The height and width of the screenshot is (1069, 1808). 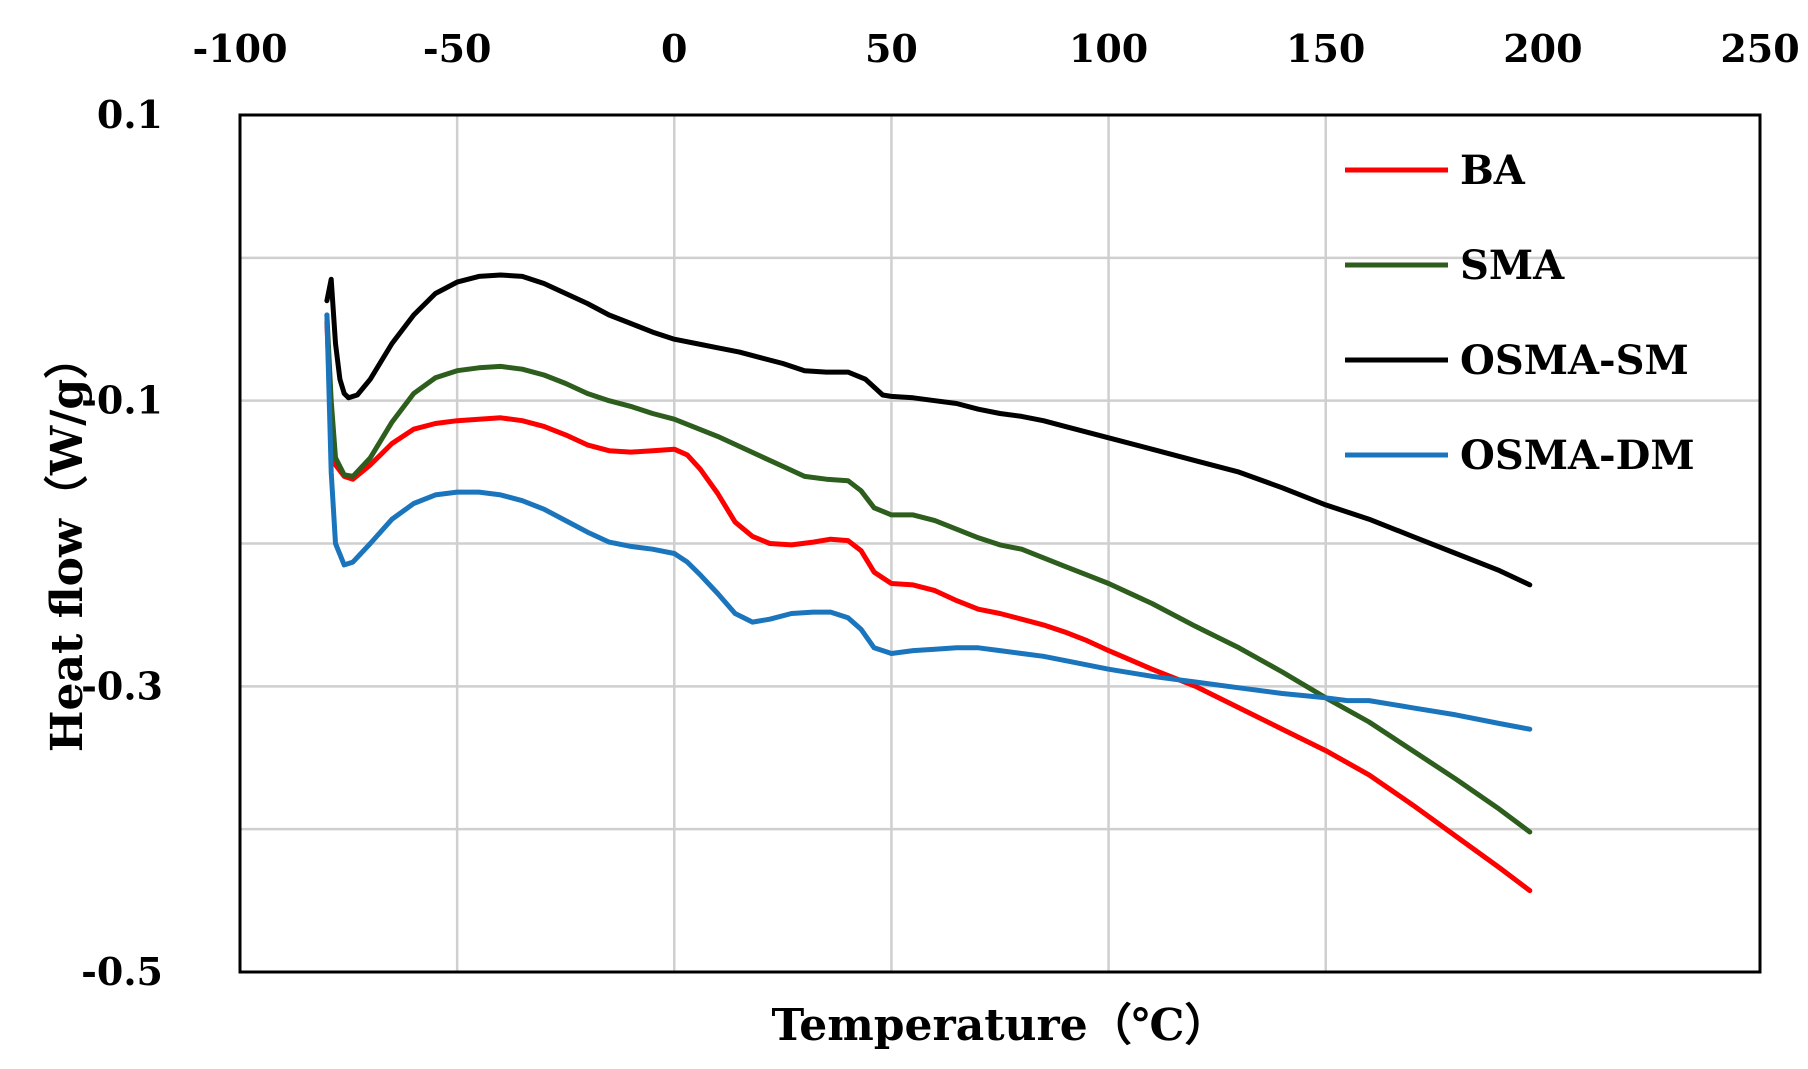 What do you see at coordinates (1325, 48) in the screenshot?
I see `x-tick-label: 150` at bounding box center [1325, 48].